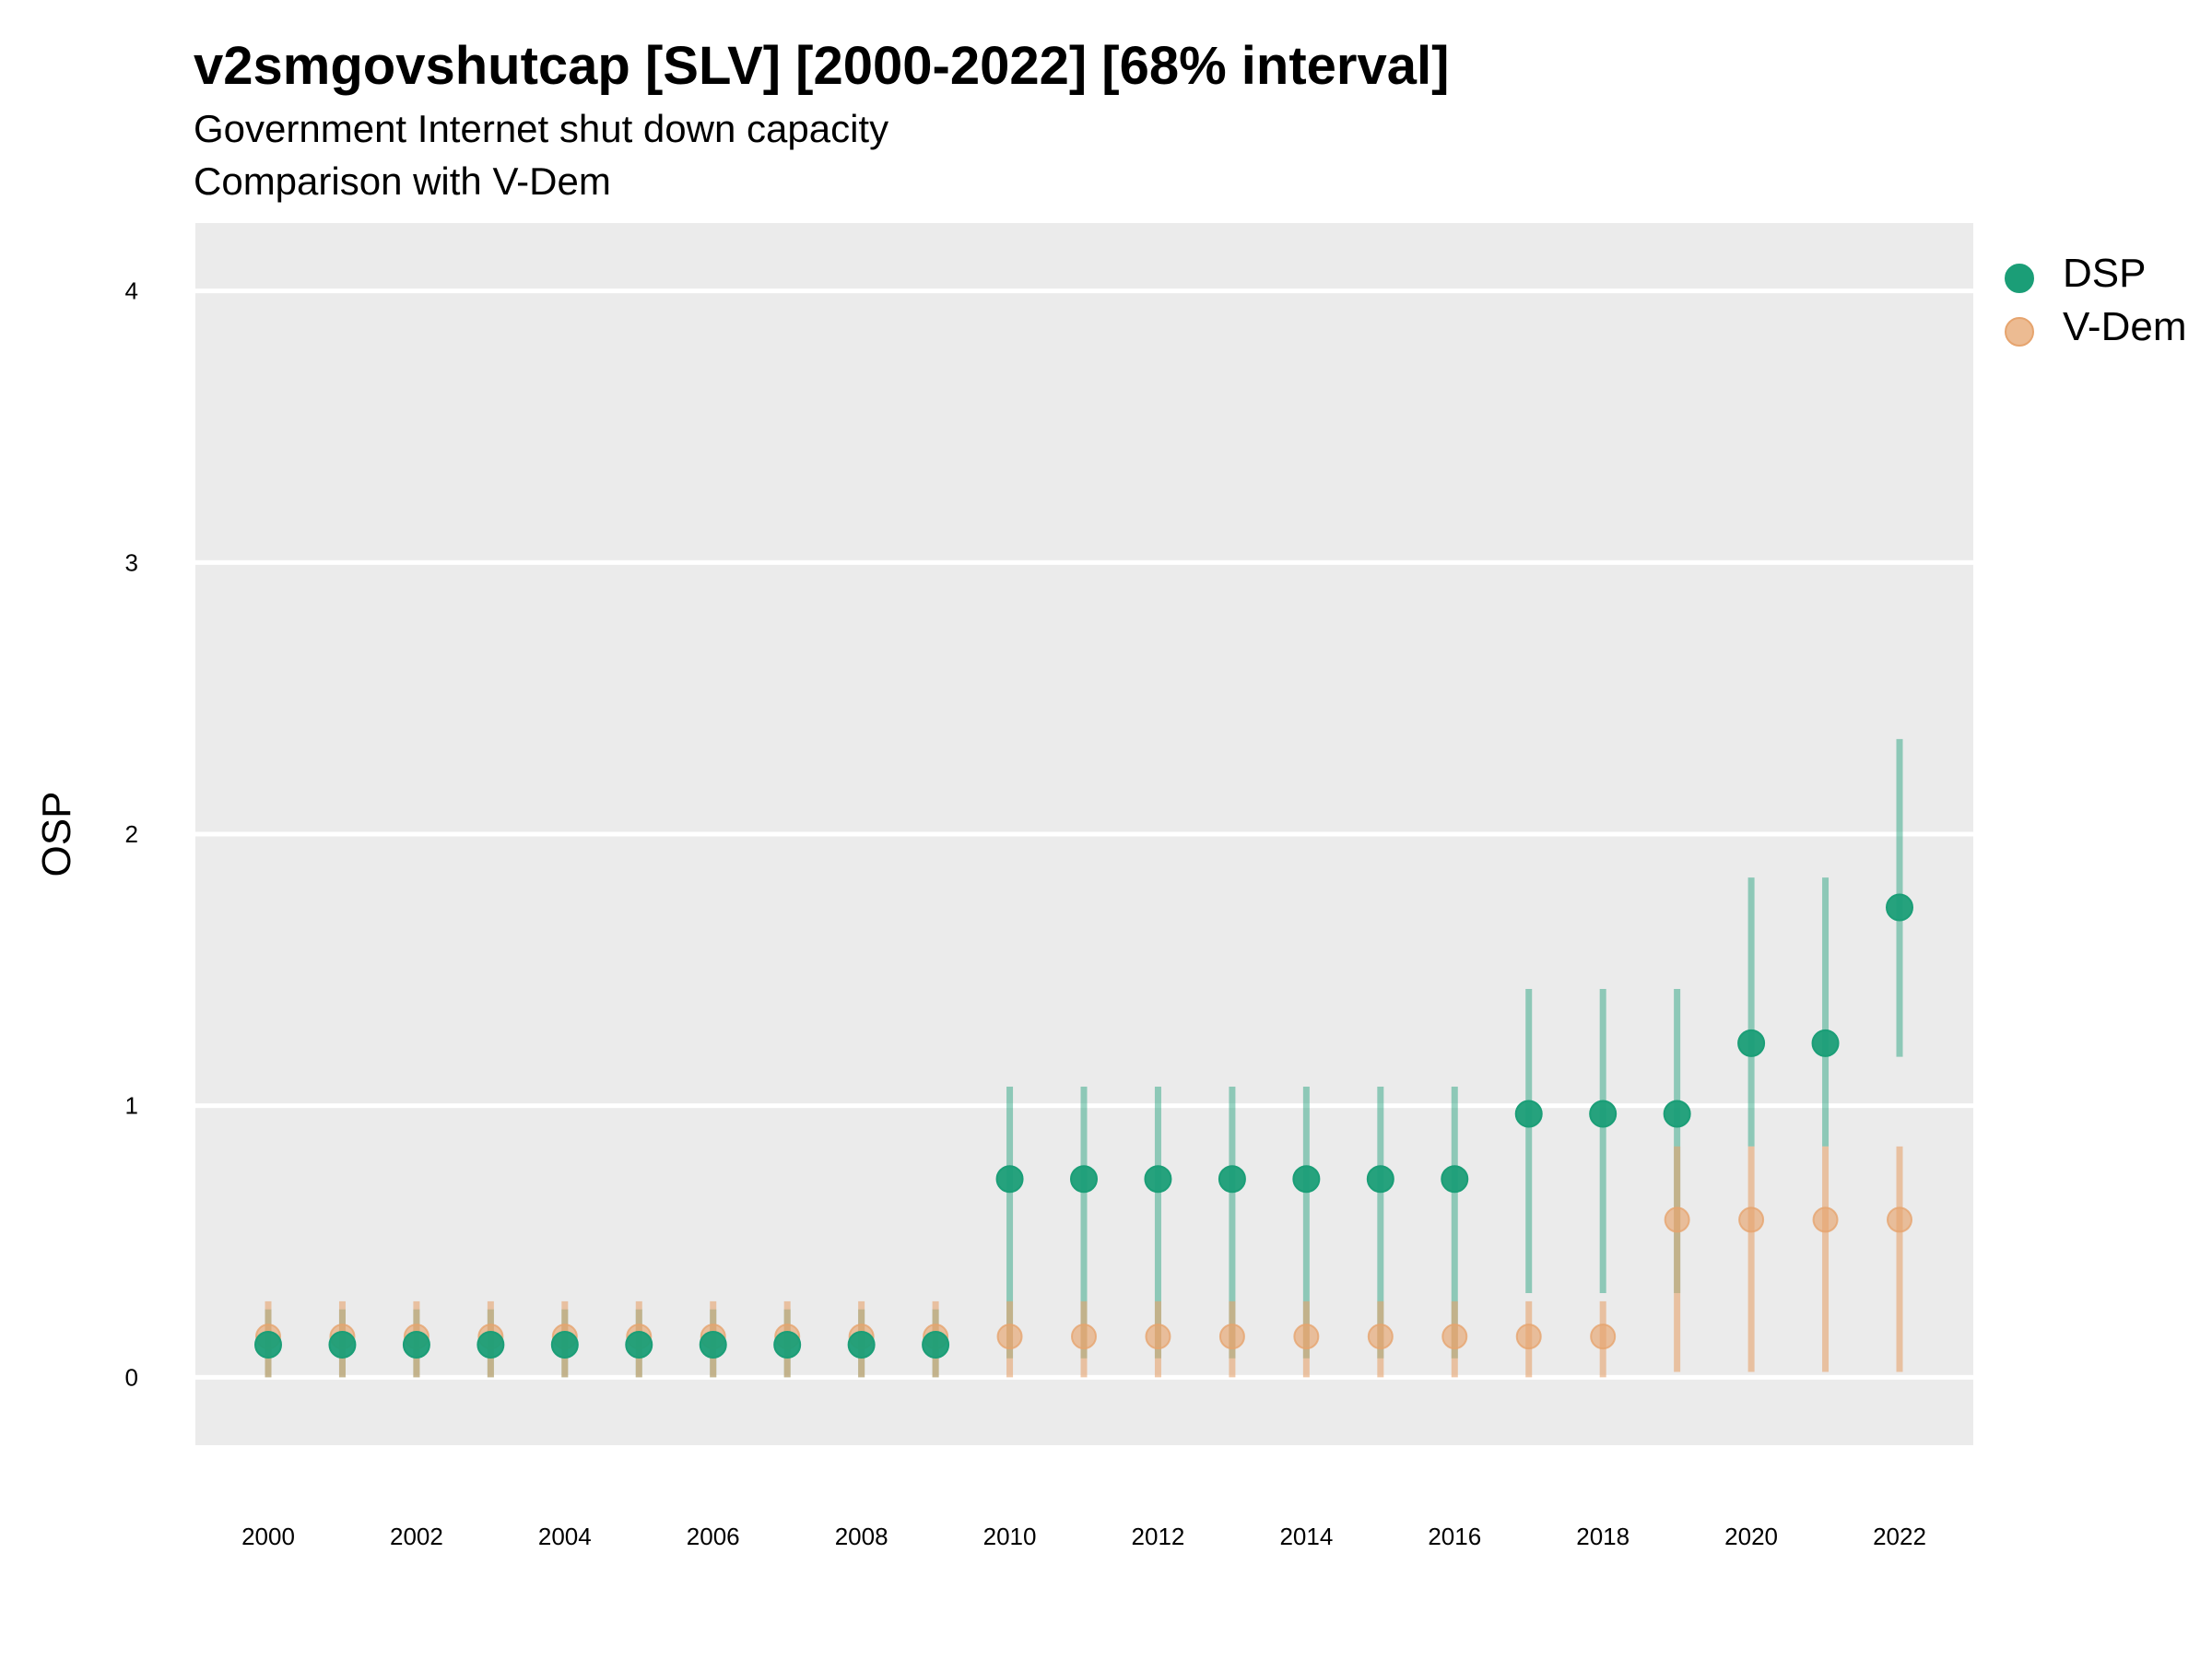  Describe the element at coordinates (268, 1536) in the screenshot. I see `x-tick-label: 2000` at that location.